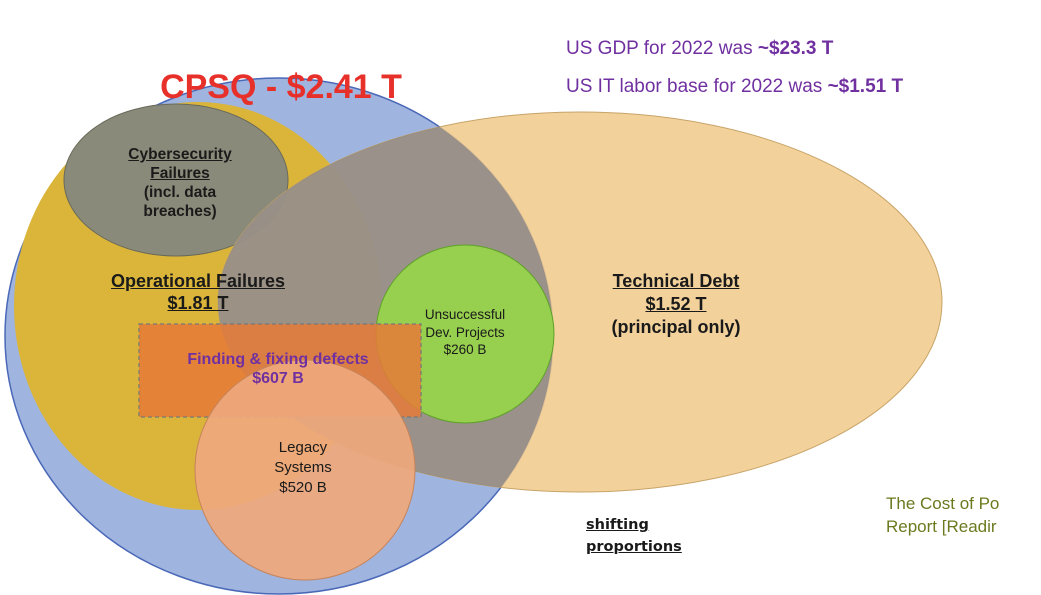 This screenshot has width=1041, height=595. Describe the element at coordinates (465, 349) in the screenshot. I see `unsuccessful-line-3: $260 B` at that location.